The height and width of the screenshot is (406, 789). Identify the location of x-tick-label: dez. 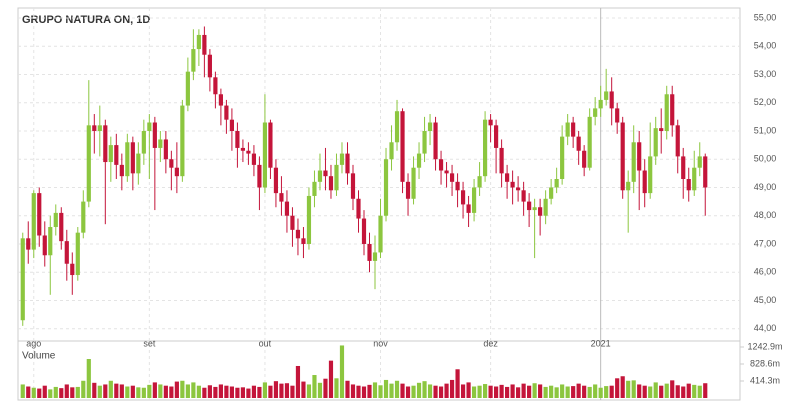
(490, 343).